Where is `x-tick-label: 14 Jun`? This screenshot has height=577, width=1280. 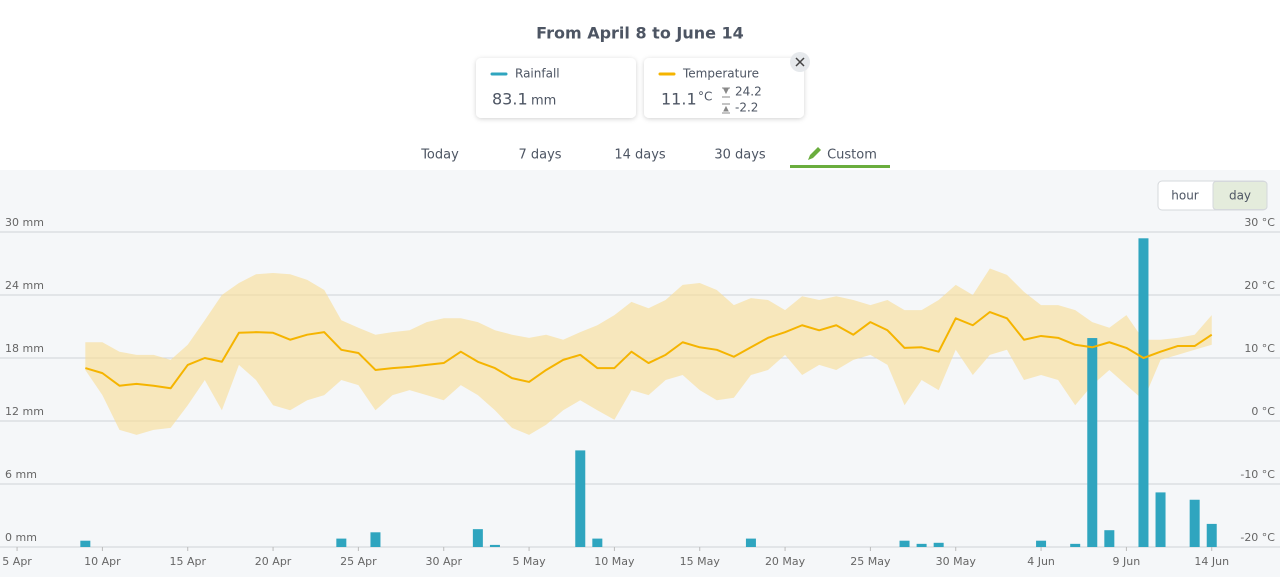 x-tick-label: 14 Jun is located at coordinates (1211, 561).